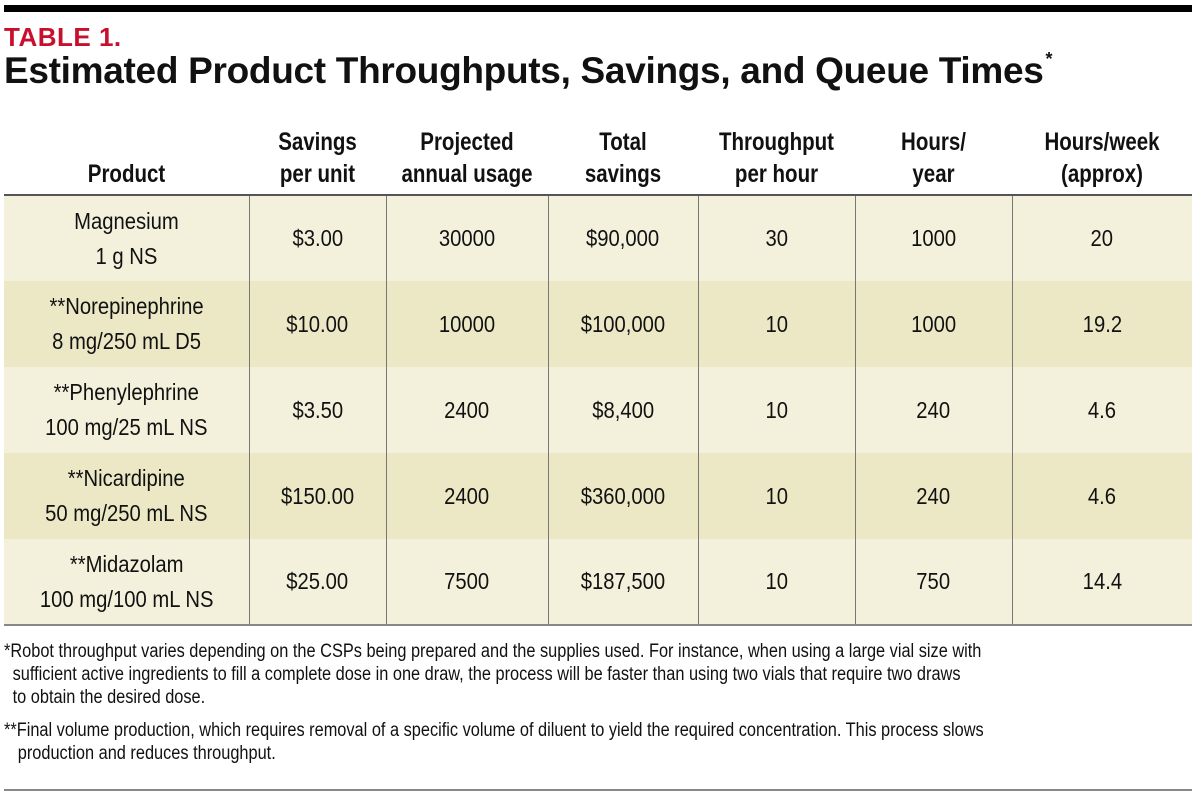 The width and height of the screenshot is (1199, 798). What do you see at coordinates (933, 582) in the screenshot?
I see `cell-hours-year: 750` at bounding box center [933, 582].